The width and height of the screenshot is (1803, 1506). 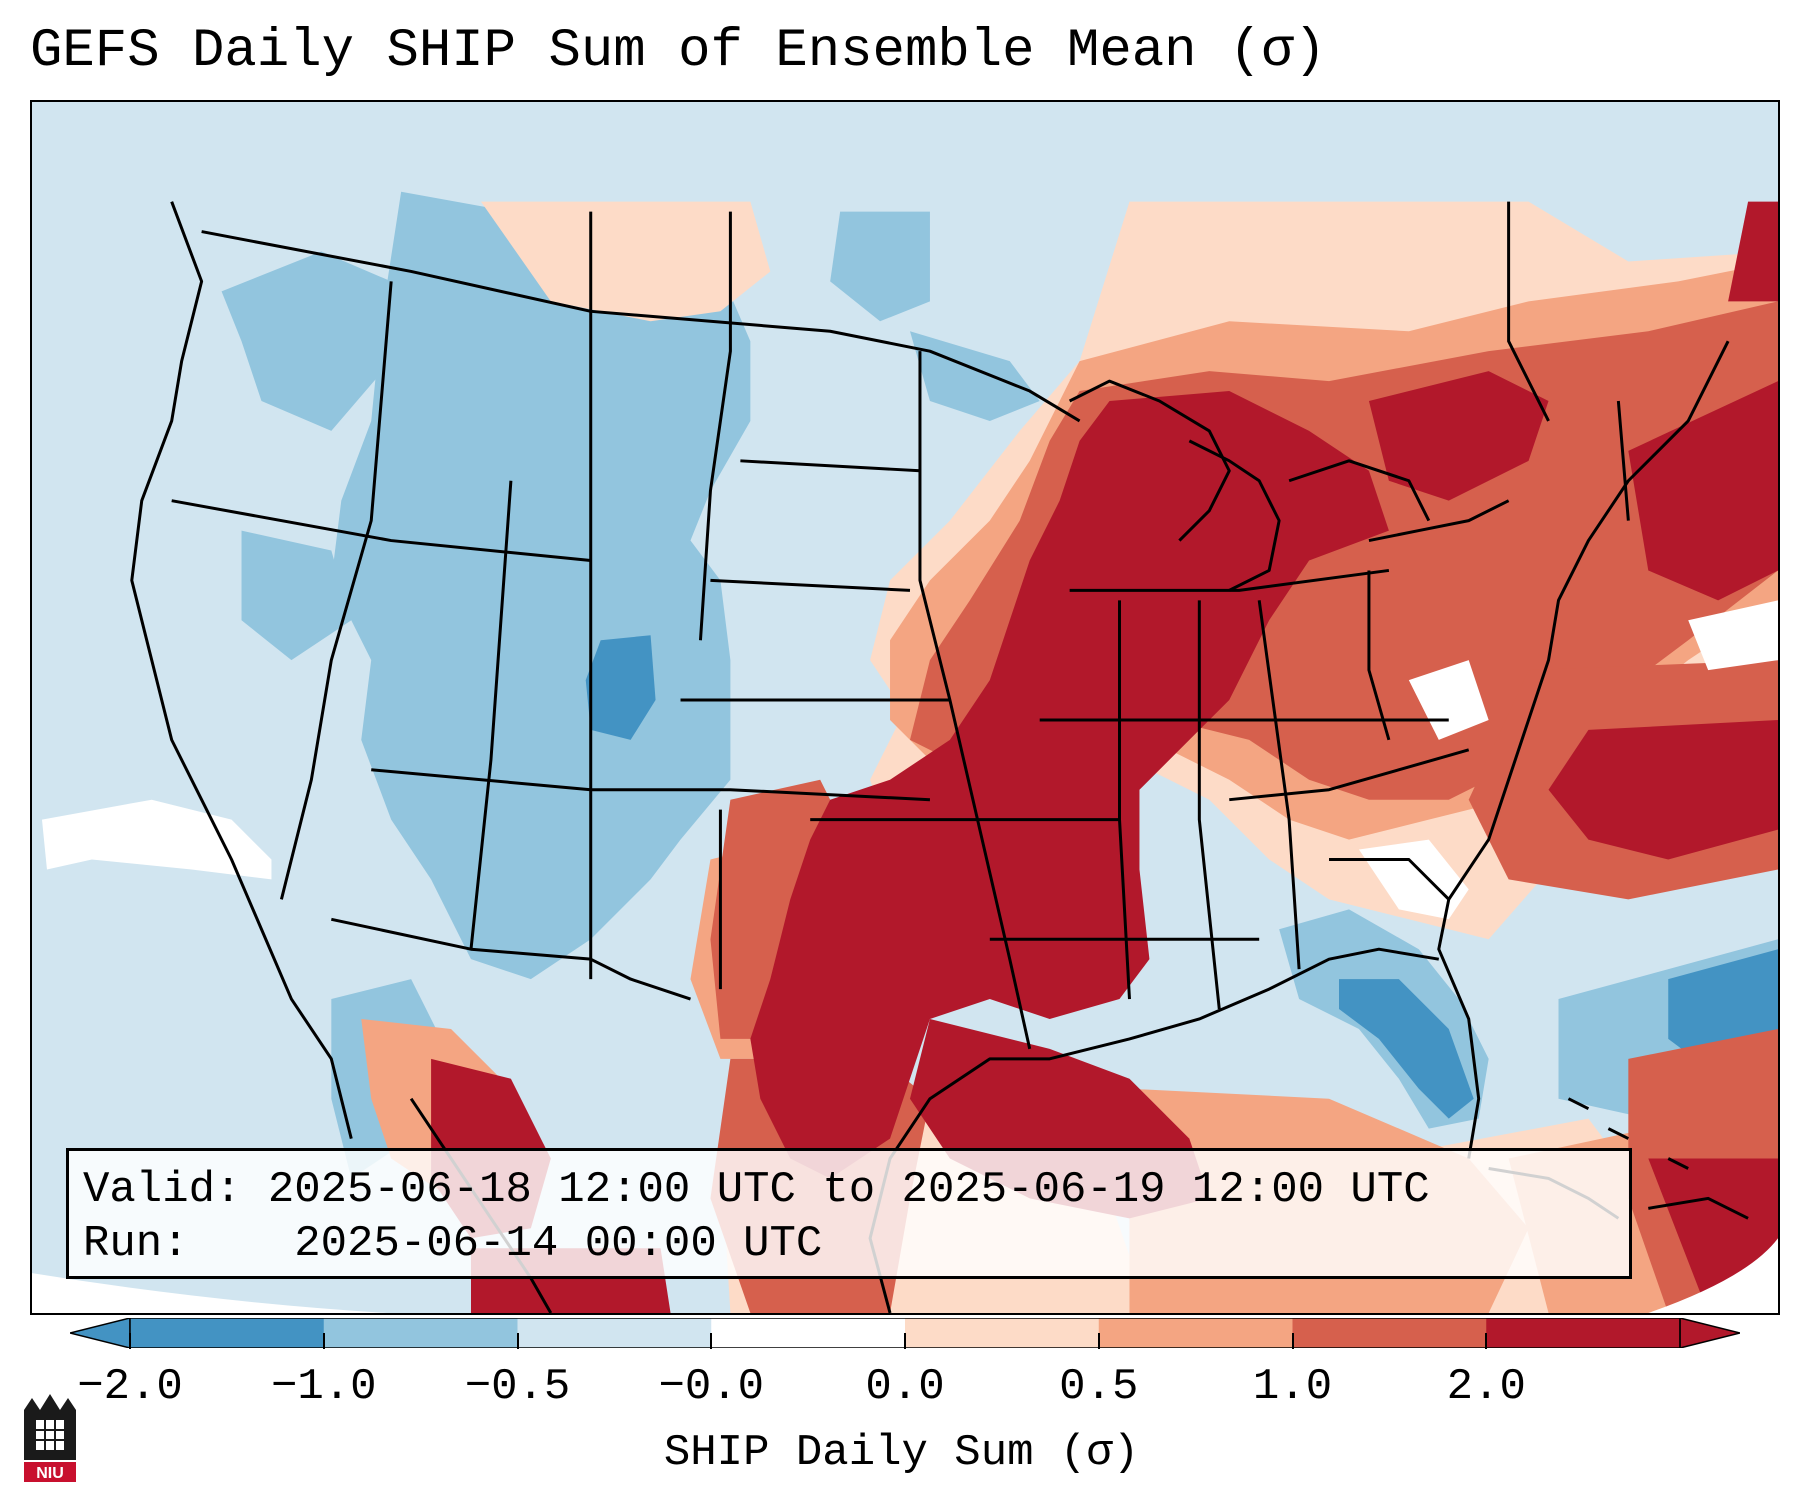 I want to click on colorbar-extend-high, so click(x=1709, y=1333).